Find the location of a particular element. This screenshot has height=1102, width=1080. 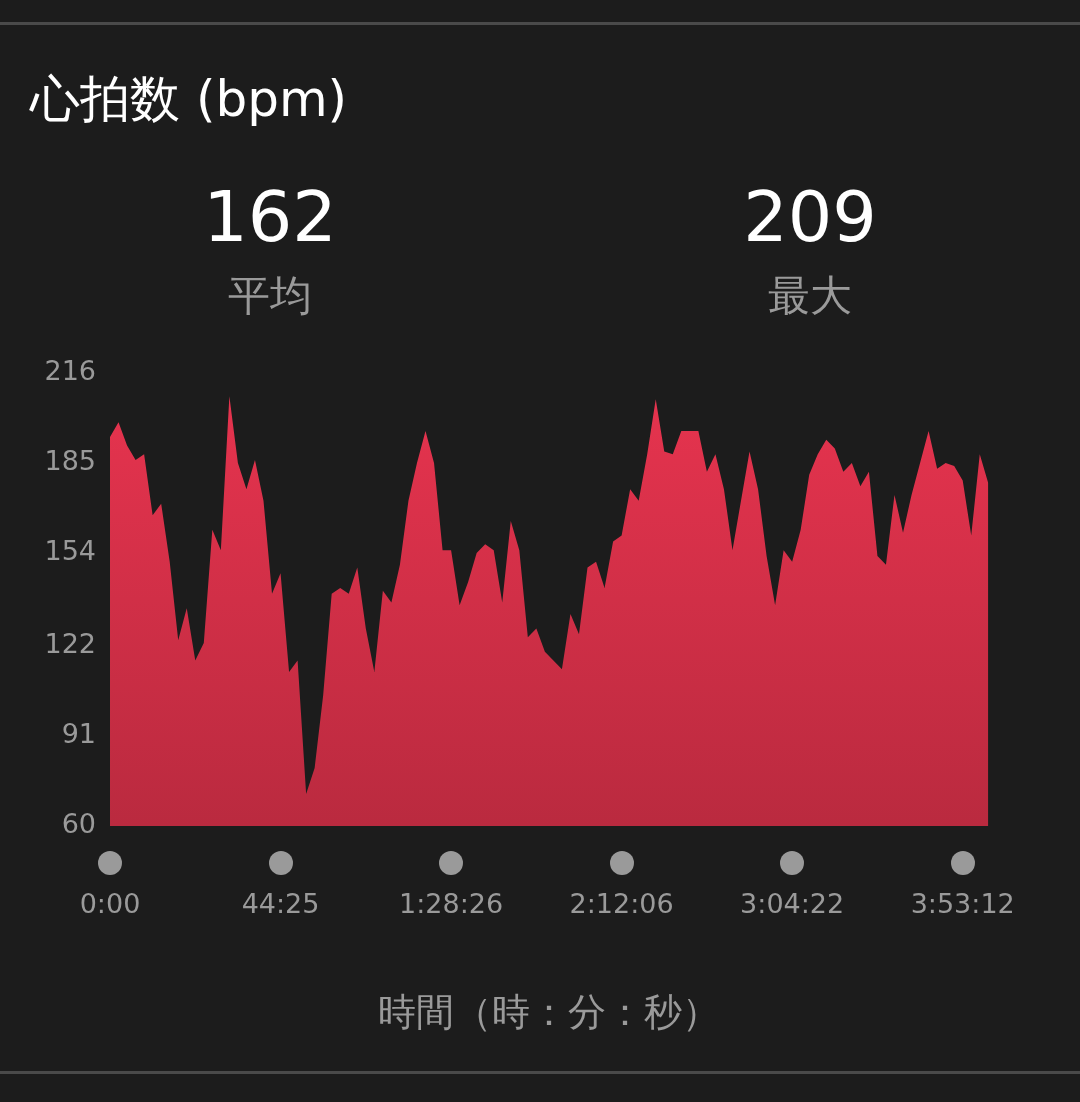

y-tick-label: 185 is located at coordinates (70, 461).